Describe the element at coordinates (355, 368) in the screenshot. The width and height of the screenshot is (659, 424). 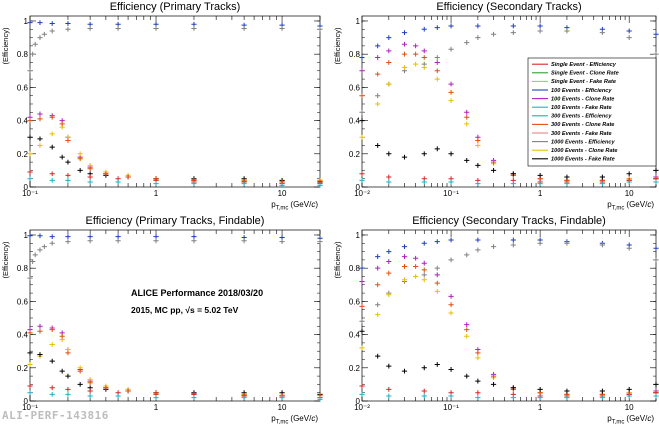
I see `y-tick-label: 0.2` at that location.